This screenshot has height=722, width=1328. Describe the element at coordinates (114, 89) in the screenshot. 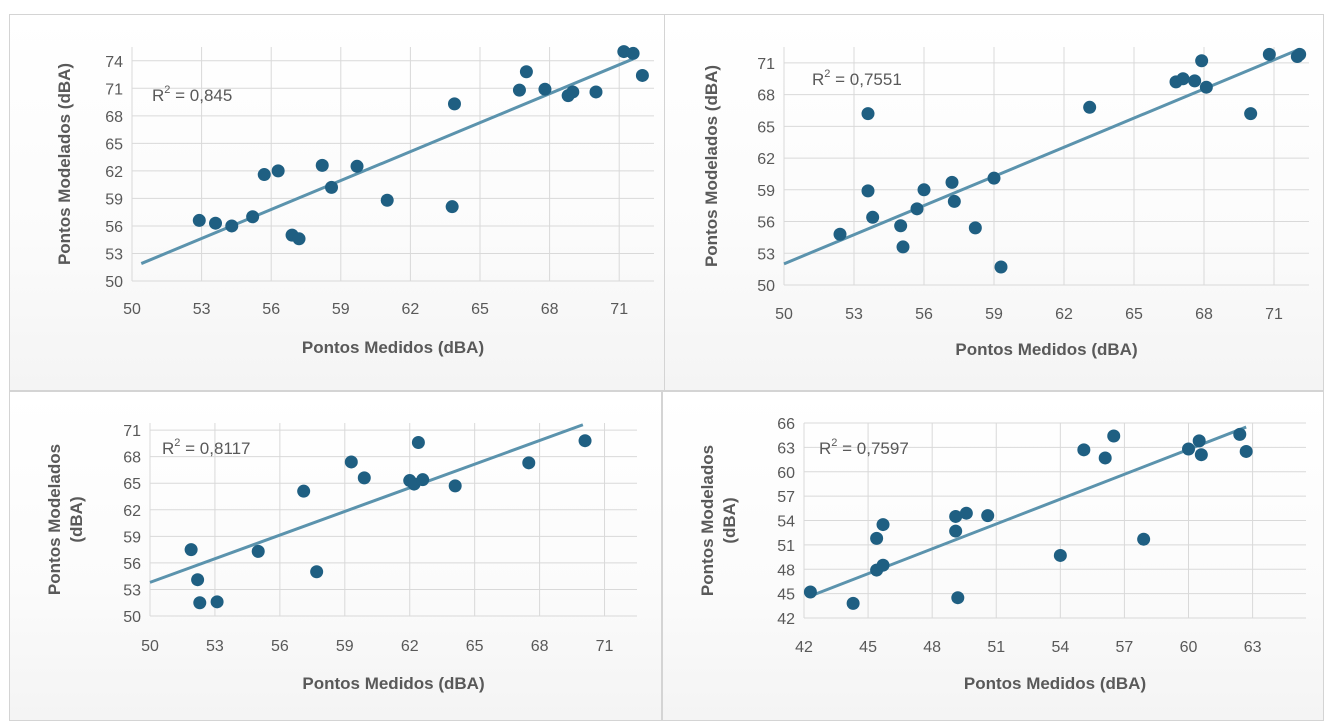

I see `y-tick-label: 71` at that location.